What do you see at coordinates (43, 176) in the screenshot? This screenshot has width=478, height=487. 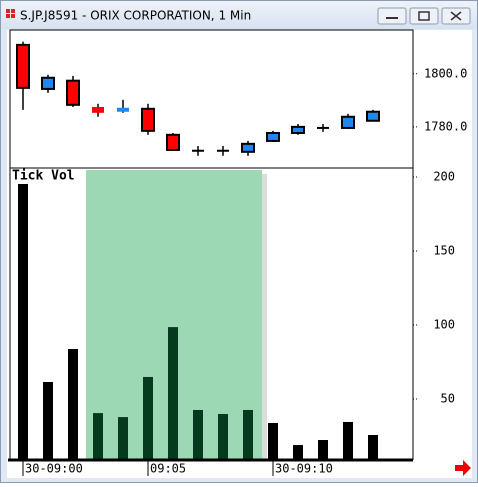 I see `volume-title: Tick Vol` at bounding box center [43, 176].